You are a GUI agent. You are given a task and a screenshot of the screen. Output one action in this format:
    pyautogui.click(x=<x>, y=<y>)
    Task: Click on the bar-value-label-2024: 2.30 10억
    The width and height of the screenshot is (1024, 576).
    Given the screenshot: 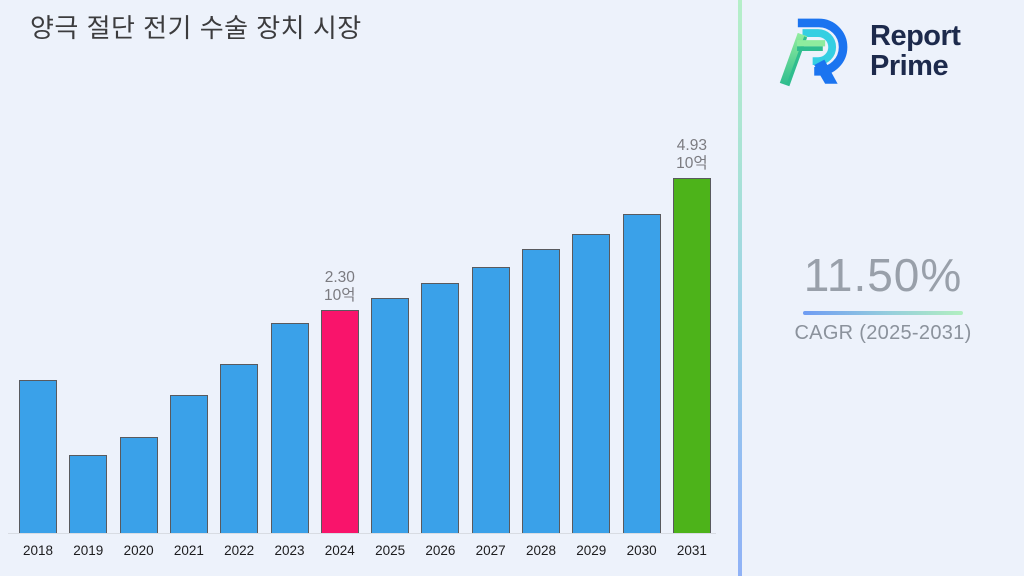 What is the action you would take?
    pyautogui.click(x=340, y=287)
    